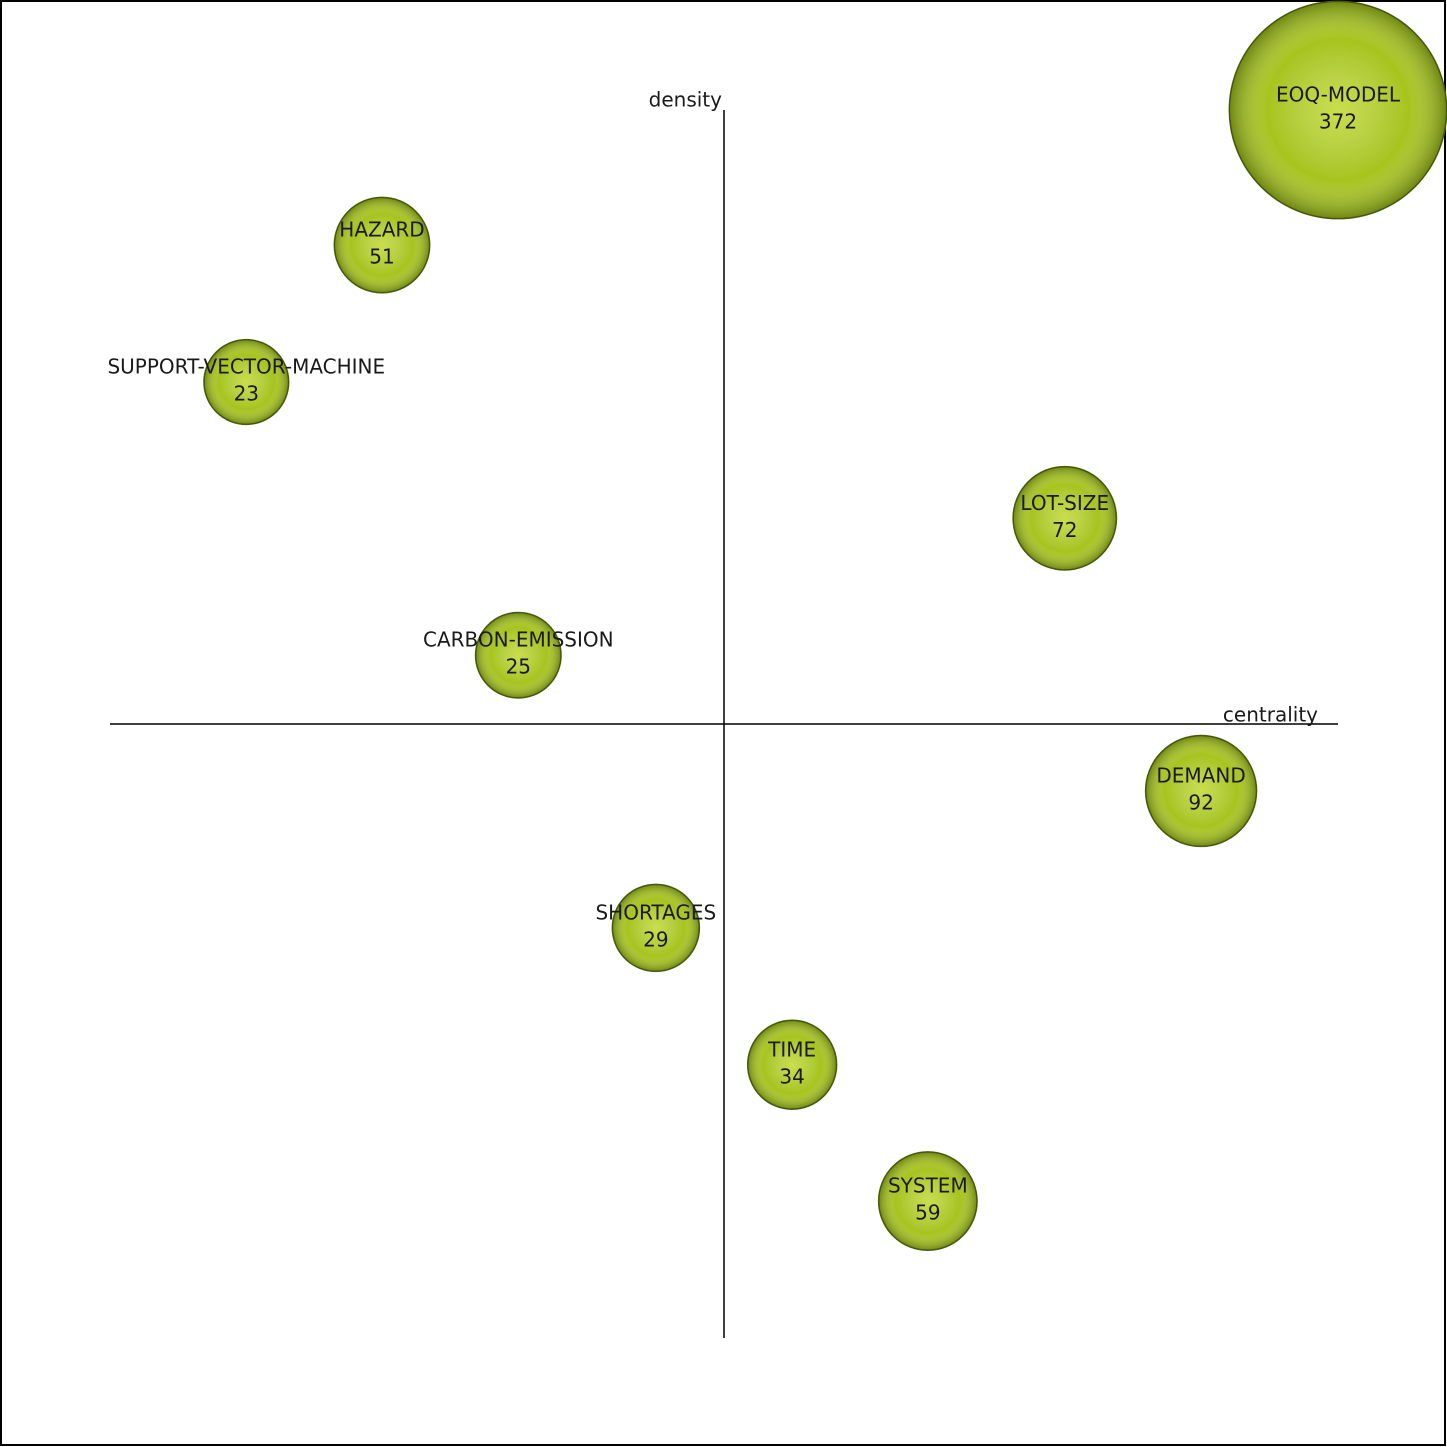 Image resolution: width=1447 pixels, height=1447 pixels. What do you see at coordinates (1338, 122) in the screenshot?
I see `bubble-value: 372` at bounding box center [1338, 122].